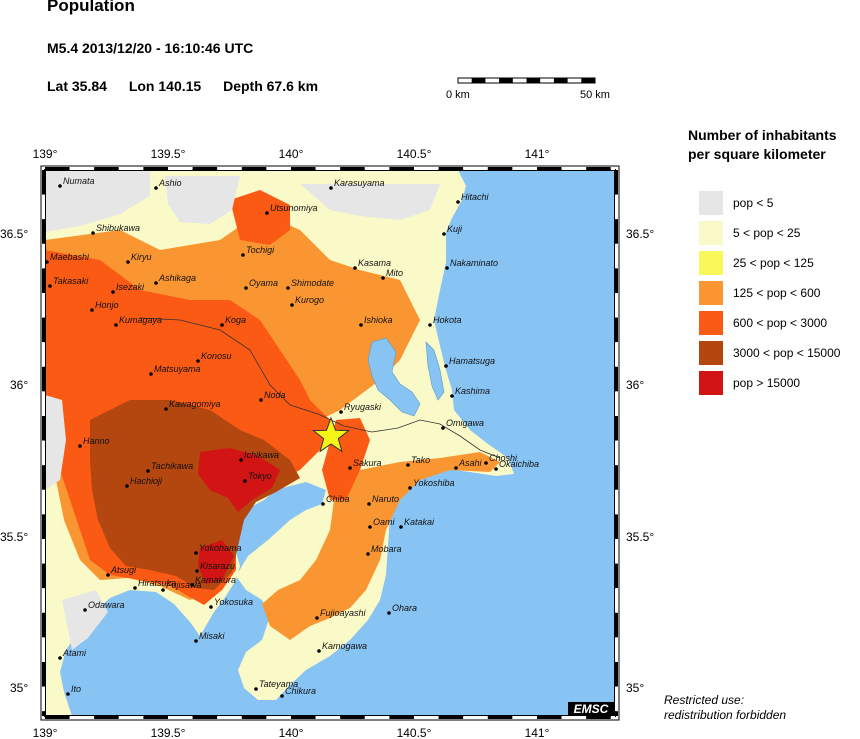 The width and height of the screenshot is (860, 739). I want to click on lat-tick-label: 36°, so click(635, 385).